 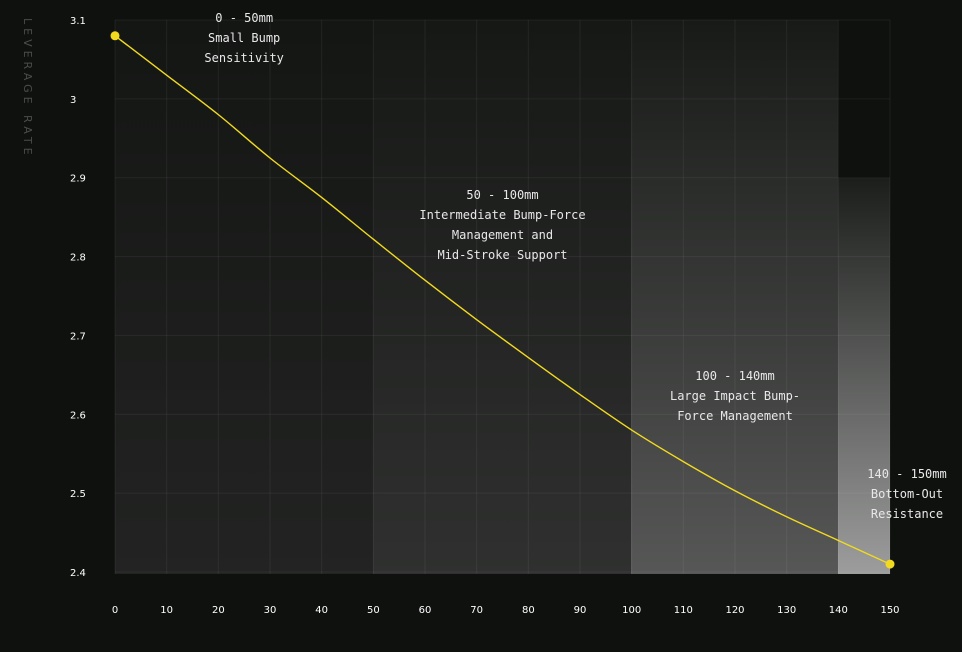 What do you see at coordinates (528, 610) in the screenshot?
I see `x-tick-label: 80` at bounding box center [528, 610].